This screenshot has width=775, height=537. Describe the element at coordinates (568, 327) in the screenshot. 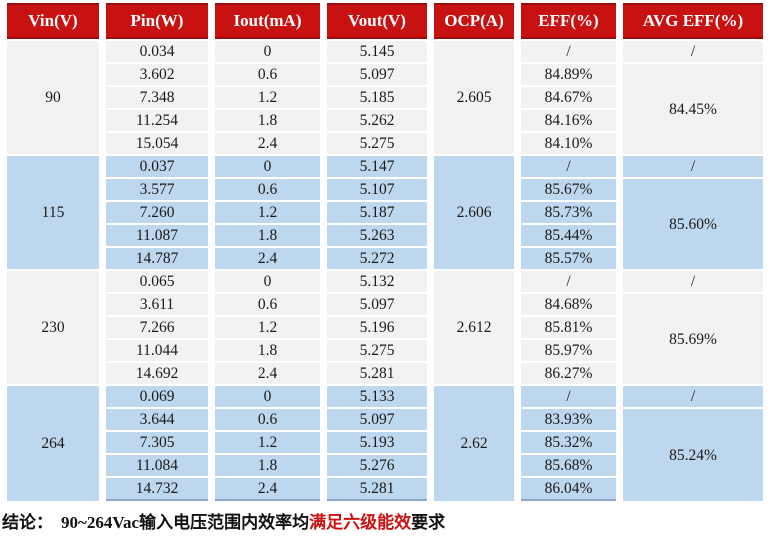

I see `cell-eff: 85.81%` at that location.